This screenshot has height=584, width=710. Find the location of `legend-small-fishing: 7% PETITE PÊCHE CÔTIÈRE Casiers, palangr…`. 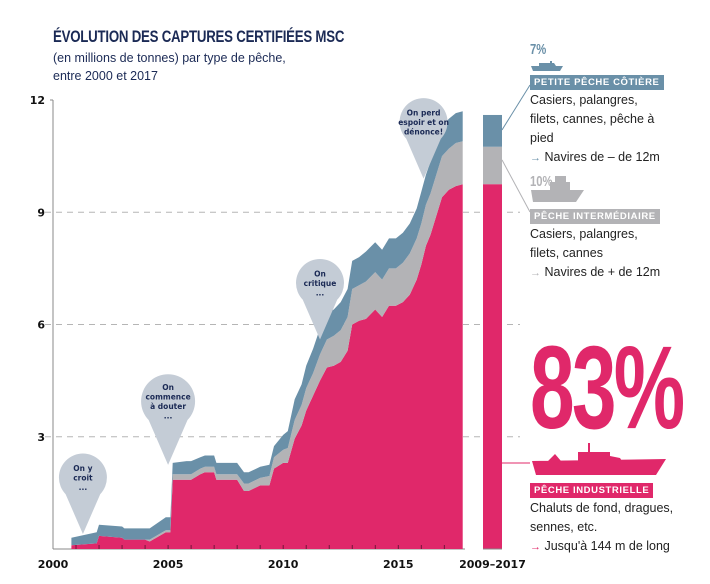

legend-small-fishing: 7% PETITE PÊCHE CÔTIÈRE Casiers, palangr… is located at coordinates (620, 104).